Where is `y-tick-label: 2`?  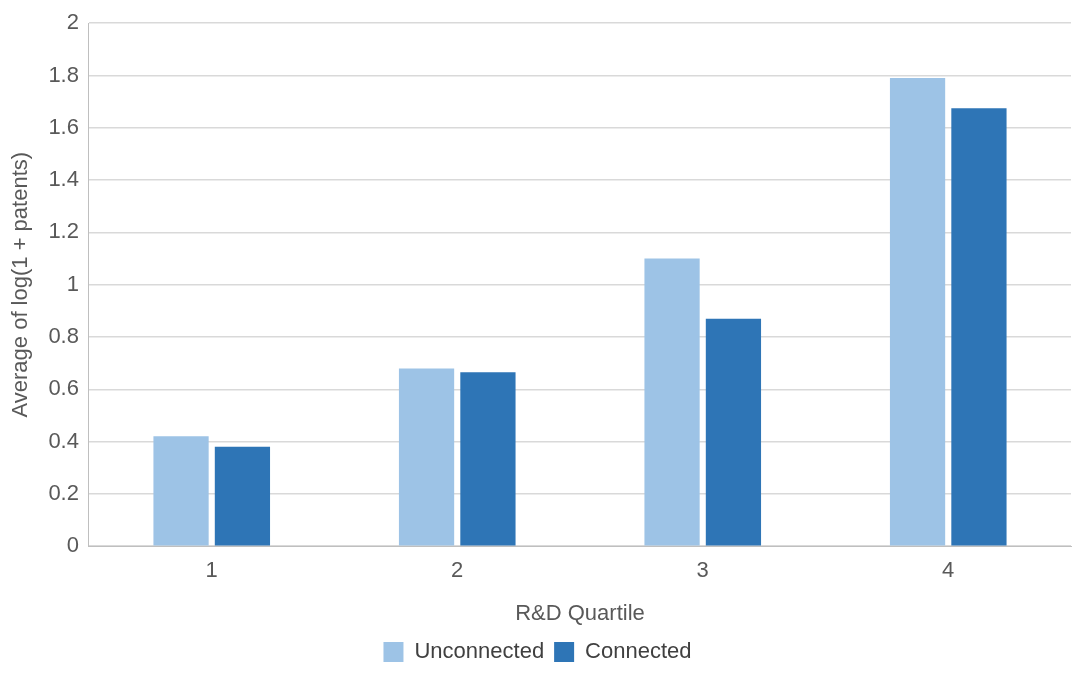 y-tick-label: 2 is located at coordinates (72, 22).